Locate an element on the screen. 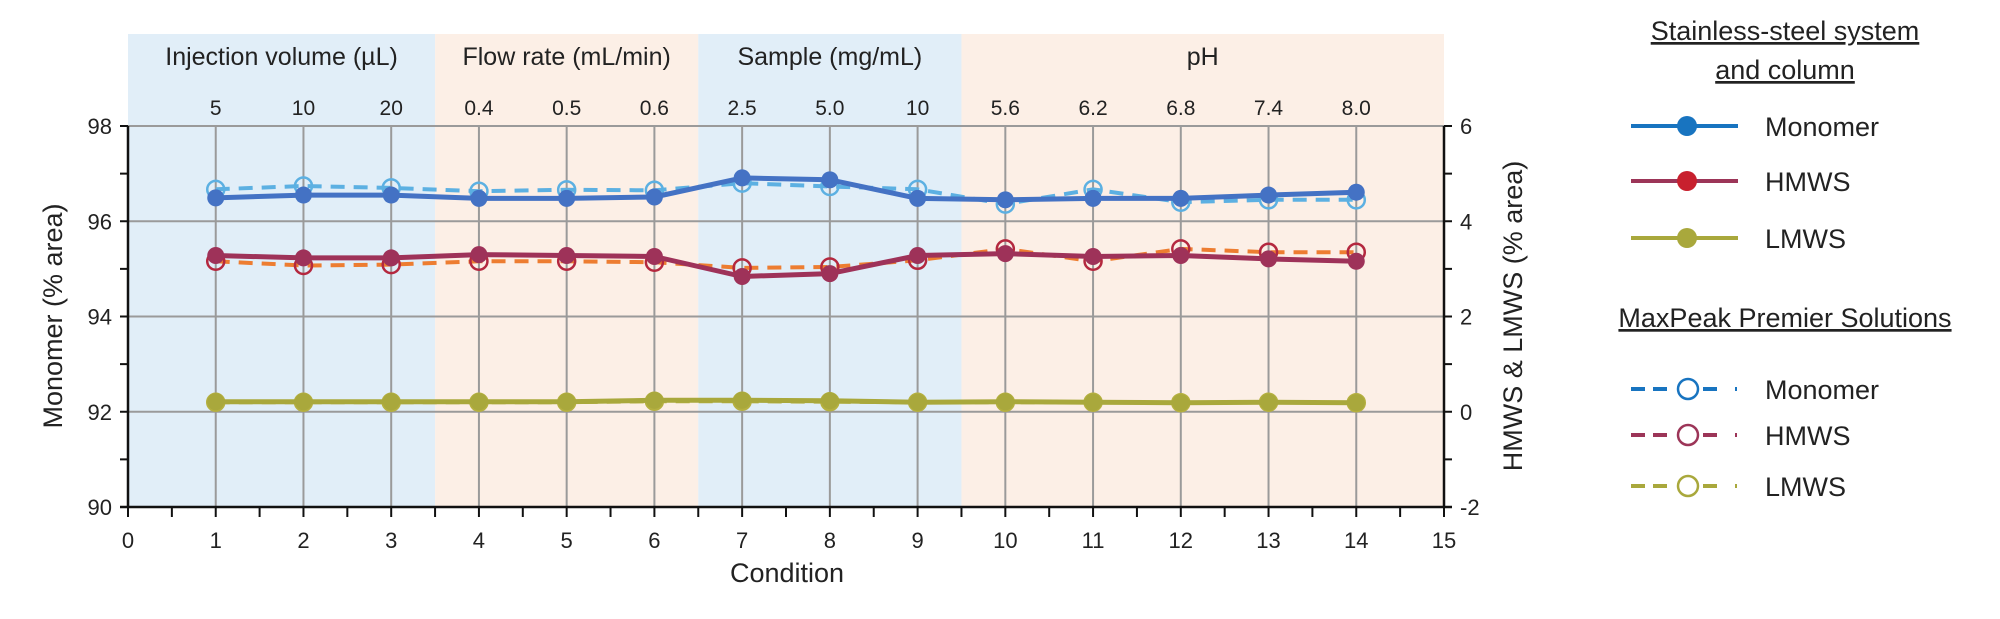  x-tick-label: 10 is located at coordinates (1005, 540).